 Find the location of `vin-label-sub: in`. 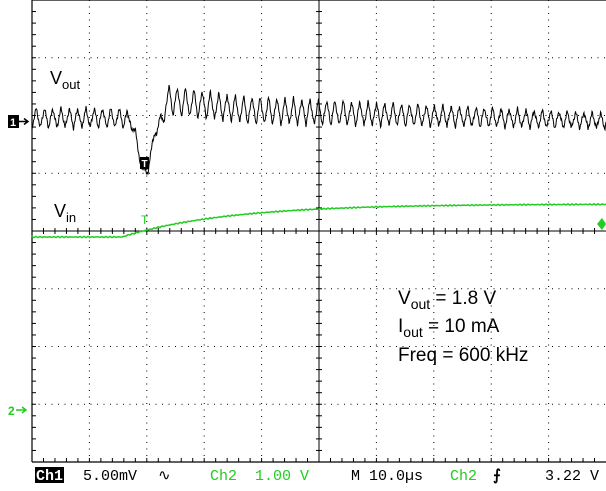

vin-label-sub: in is located at coordinates (71, 217).